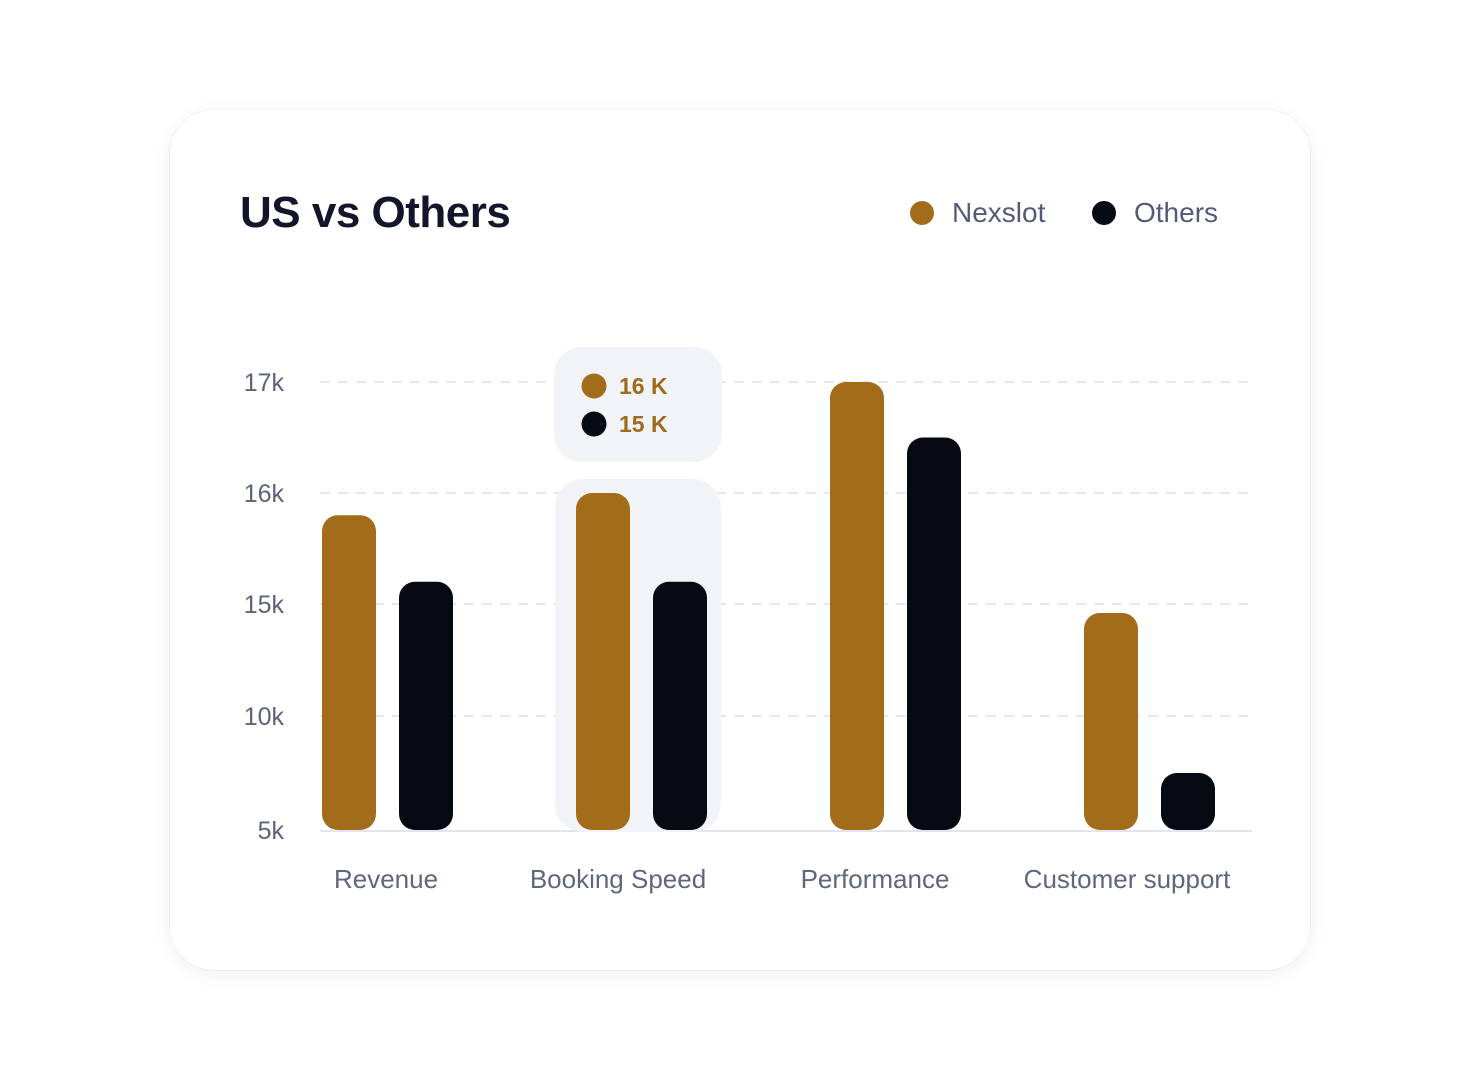 Image resolution: width=1480 pixels, height=1080 pixels. I want to click on legend-nexslot-label: Nexslot, so click(999, 212).